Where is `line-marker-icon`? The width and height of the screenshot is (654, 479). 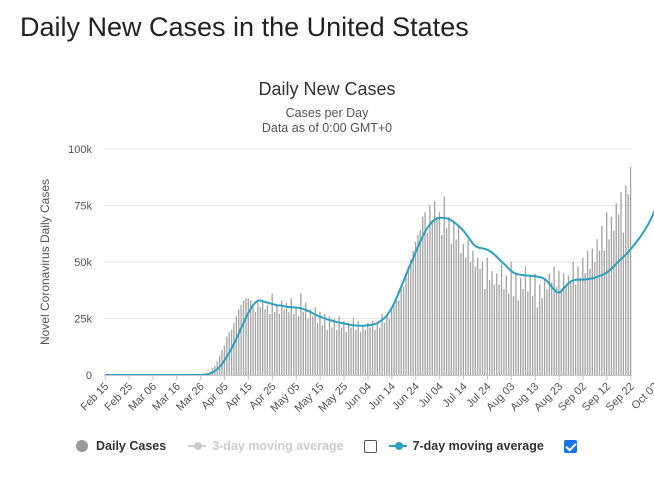
line-marker-icon is located at coordinates (397, 446).